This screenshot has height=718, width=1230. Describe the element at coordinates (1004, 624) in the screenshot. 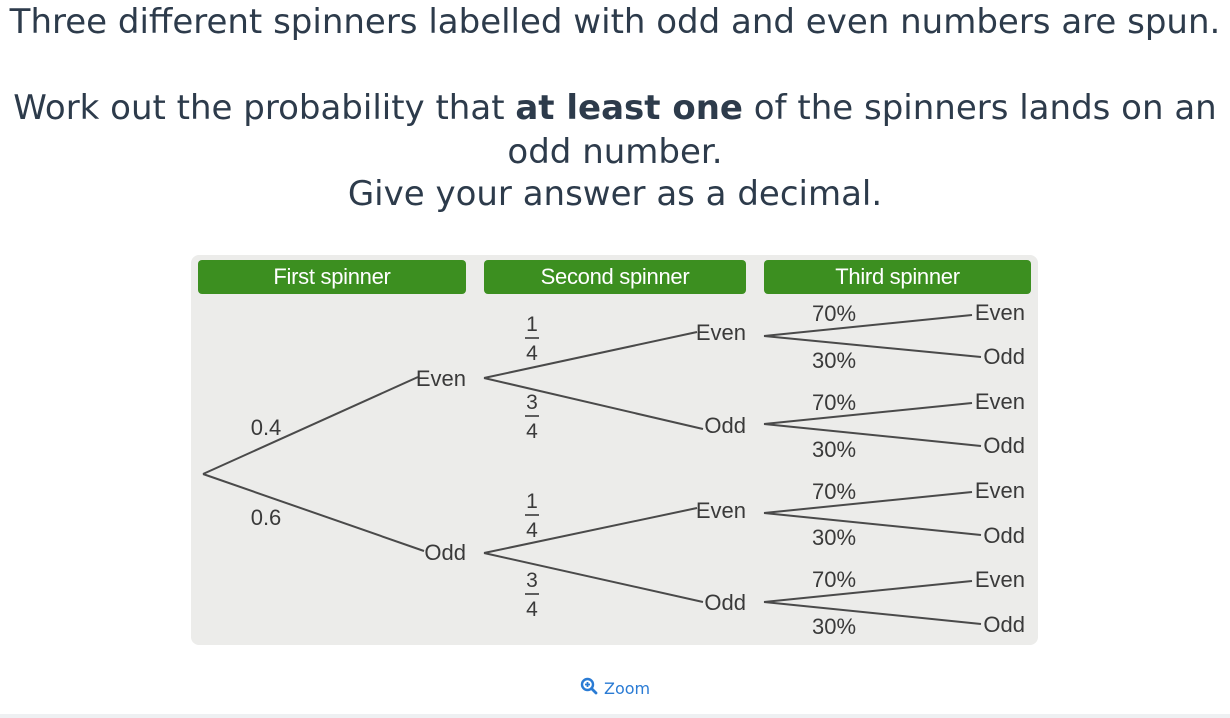

I see `outcome-third-4-odd: Odd` at that location.